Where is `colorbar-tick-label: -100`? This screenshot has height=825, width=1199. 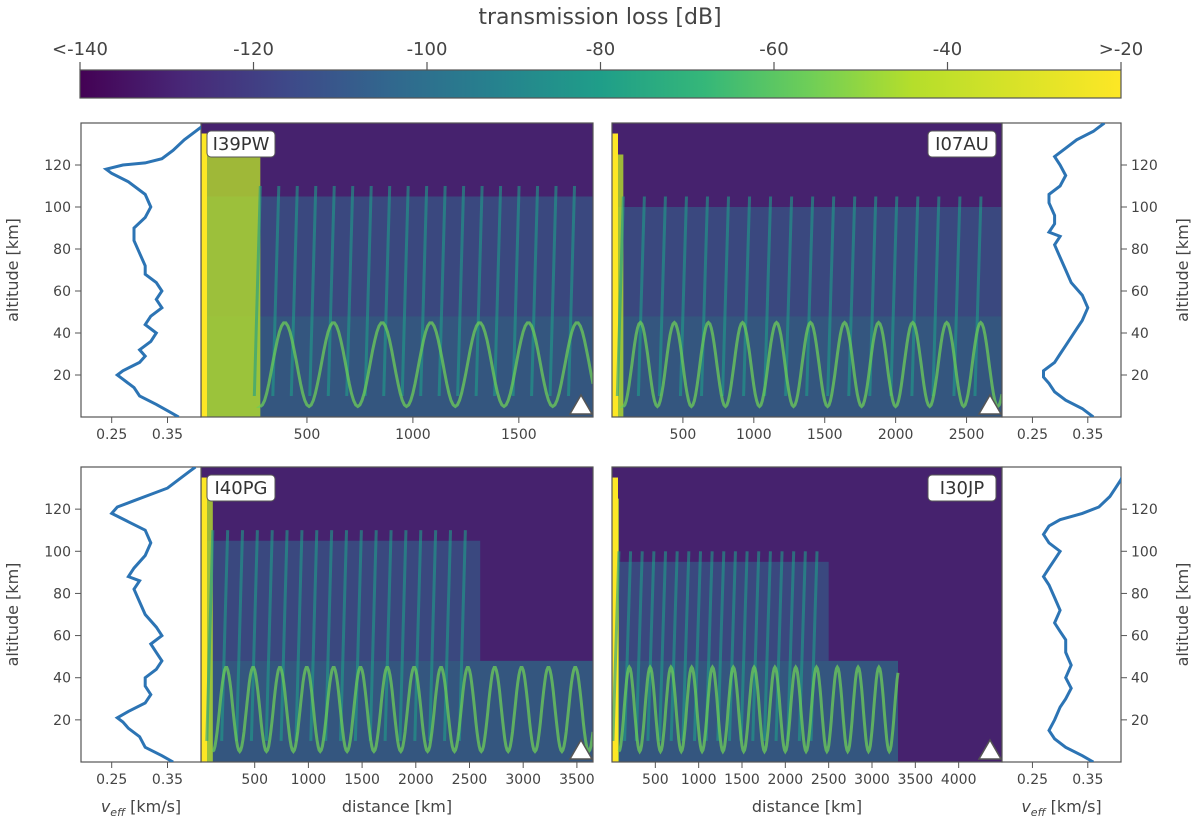
colorbar-tick-label: -100 is located at coordinates (427, 49).